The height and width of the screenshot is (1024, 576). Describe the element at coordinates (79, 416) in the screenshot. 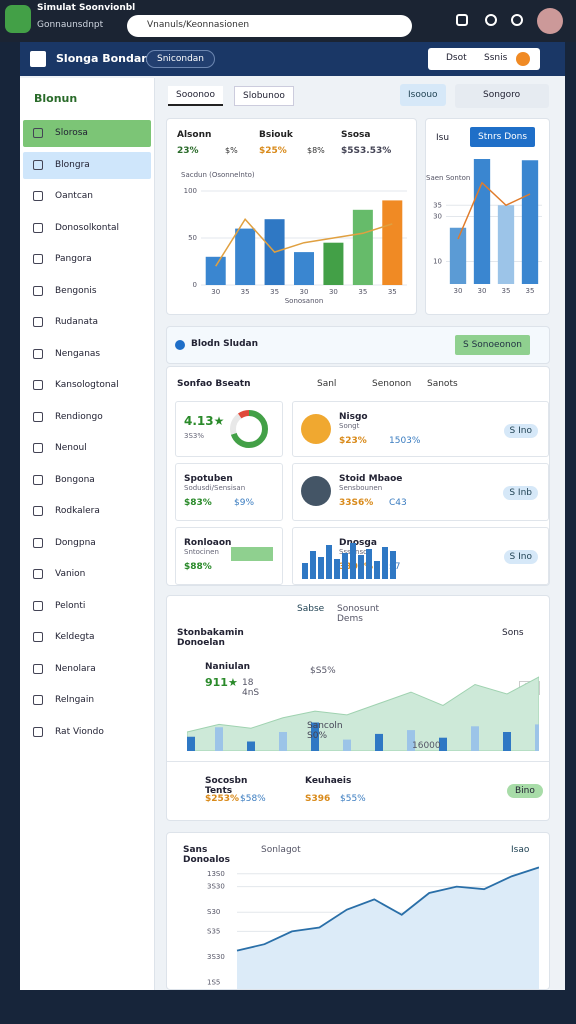

I see `nav-label: Rendiongo` at that location.